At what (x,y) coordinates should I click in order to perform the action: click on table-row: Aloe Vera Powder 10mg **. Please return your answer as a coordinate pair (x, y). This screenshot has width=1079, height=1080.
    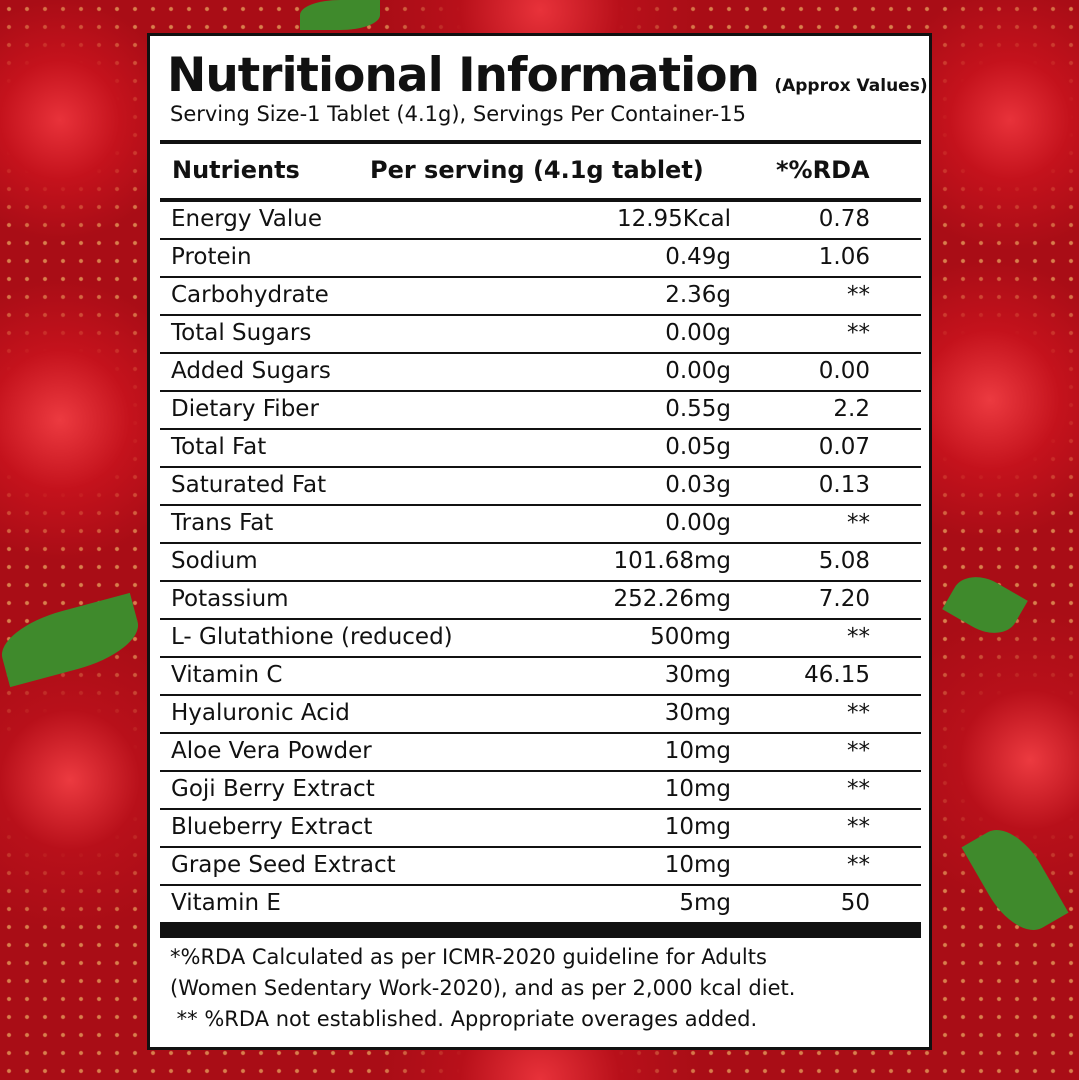
    Looking at the image, I should click on (540, 753).